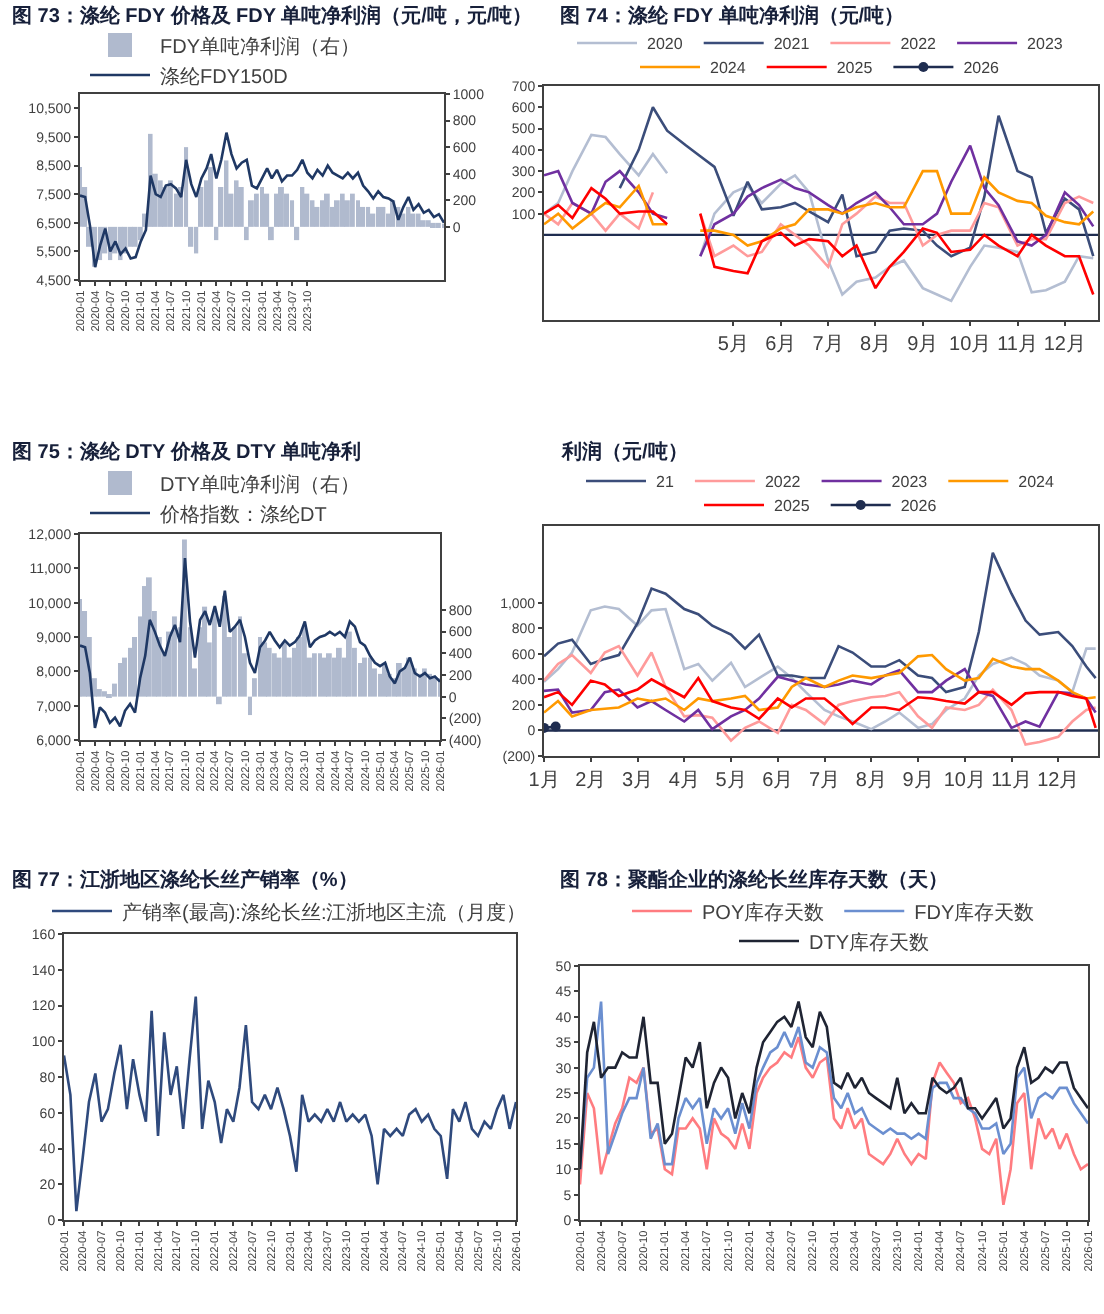 The width and height of the screenshot is (1104, 1314). What do you see at coordinates (272, 16) in the screenshot?
I see `chart-title: 图 73：涤纶 FDY 价格及 FDY 单吨净利润（元/吨，元/吨）` at bounding box center [272, 16].